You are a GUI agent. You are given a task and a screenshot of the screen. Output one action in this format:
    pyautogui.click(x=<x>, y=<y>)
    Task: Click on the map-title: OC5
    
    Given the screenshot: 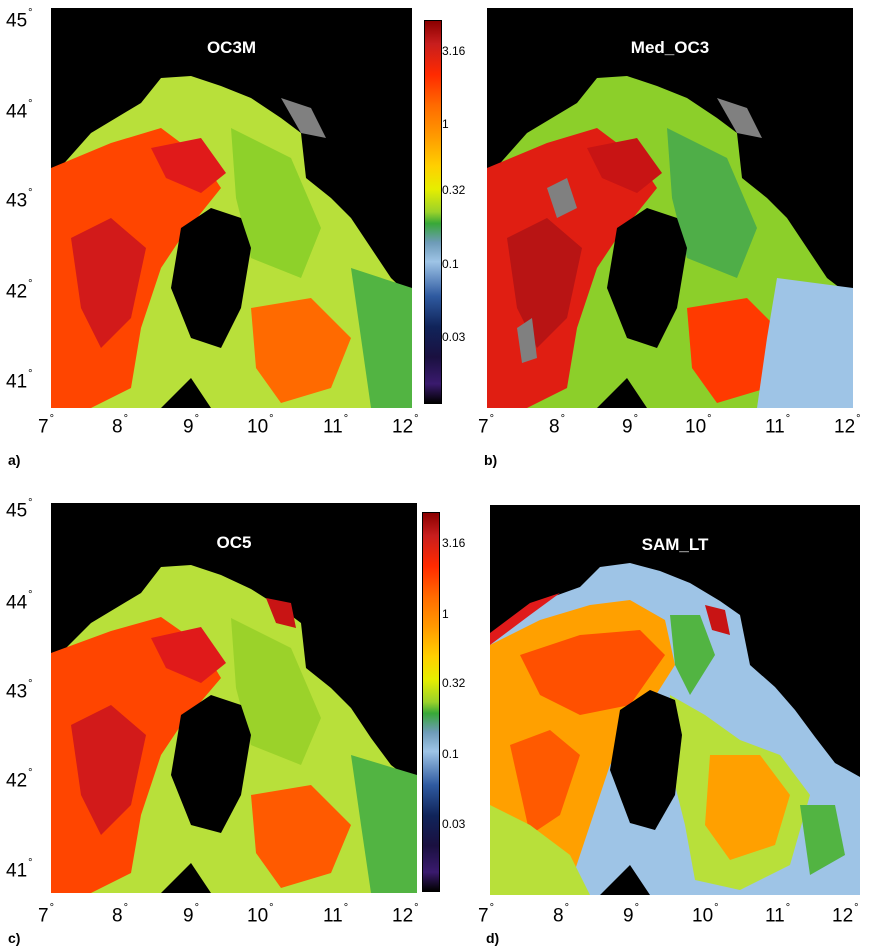 What is the action you would take?
    pyautogui.click(x=234, y=542)
    